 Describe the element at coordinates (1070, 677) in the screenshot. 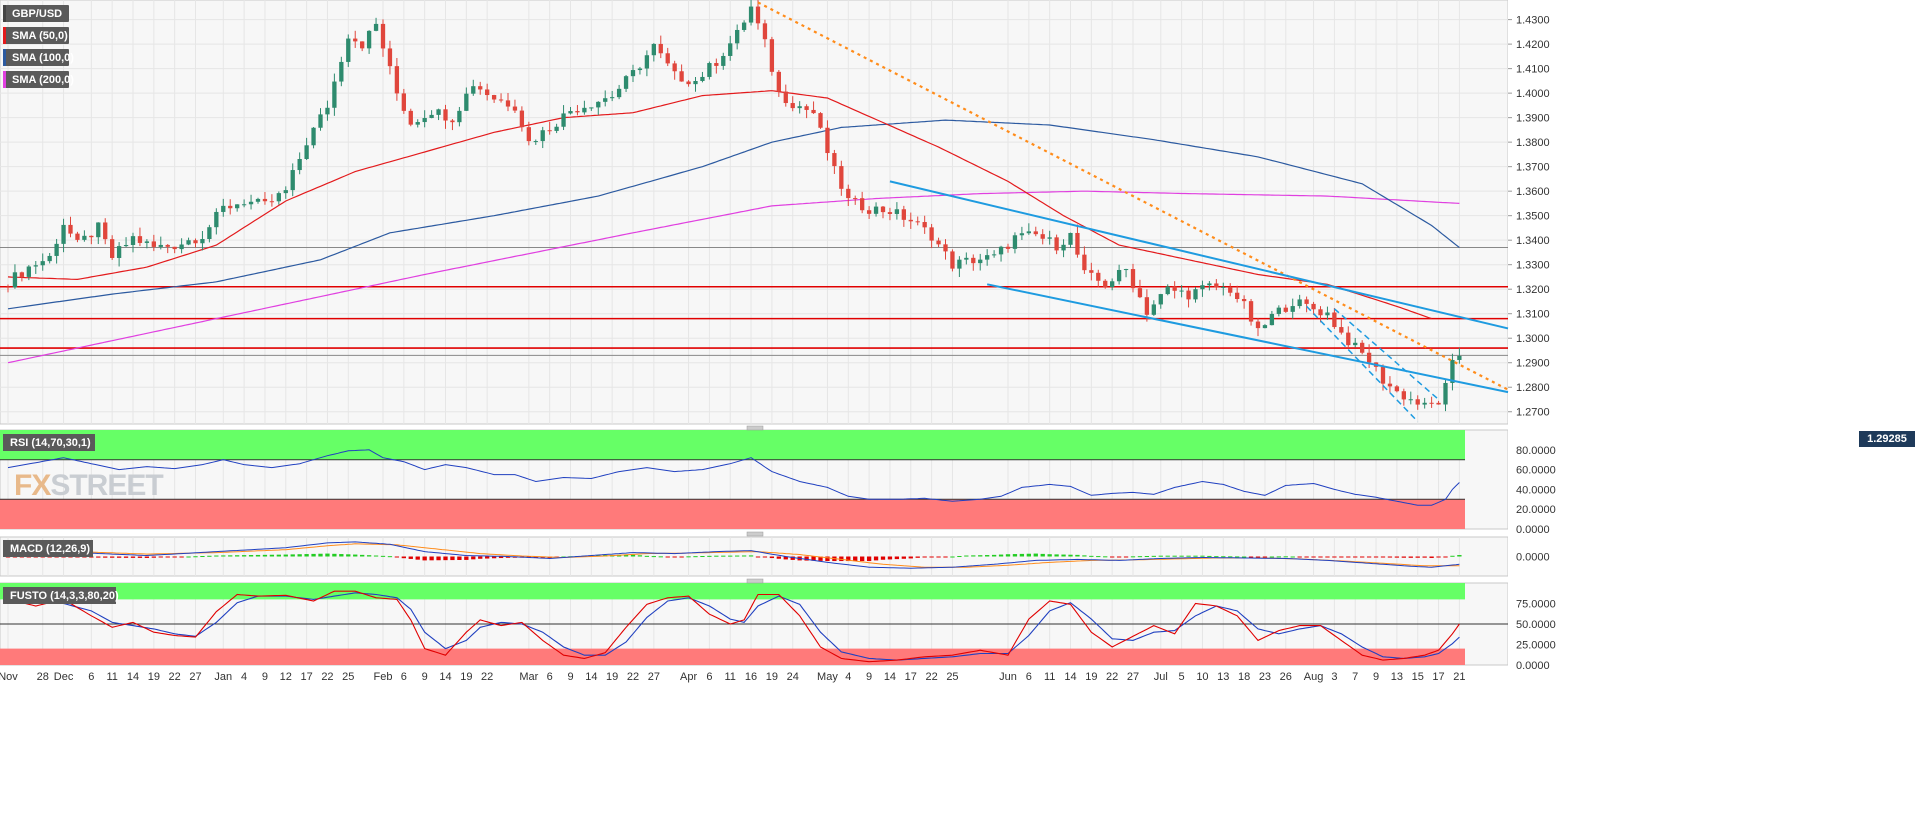

I see `date-tick-label: 14` at that location.